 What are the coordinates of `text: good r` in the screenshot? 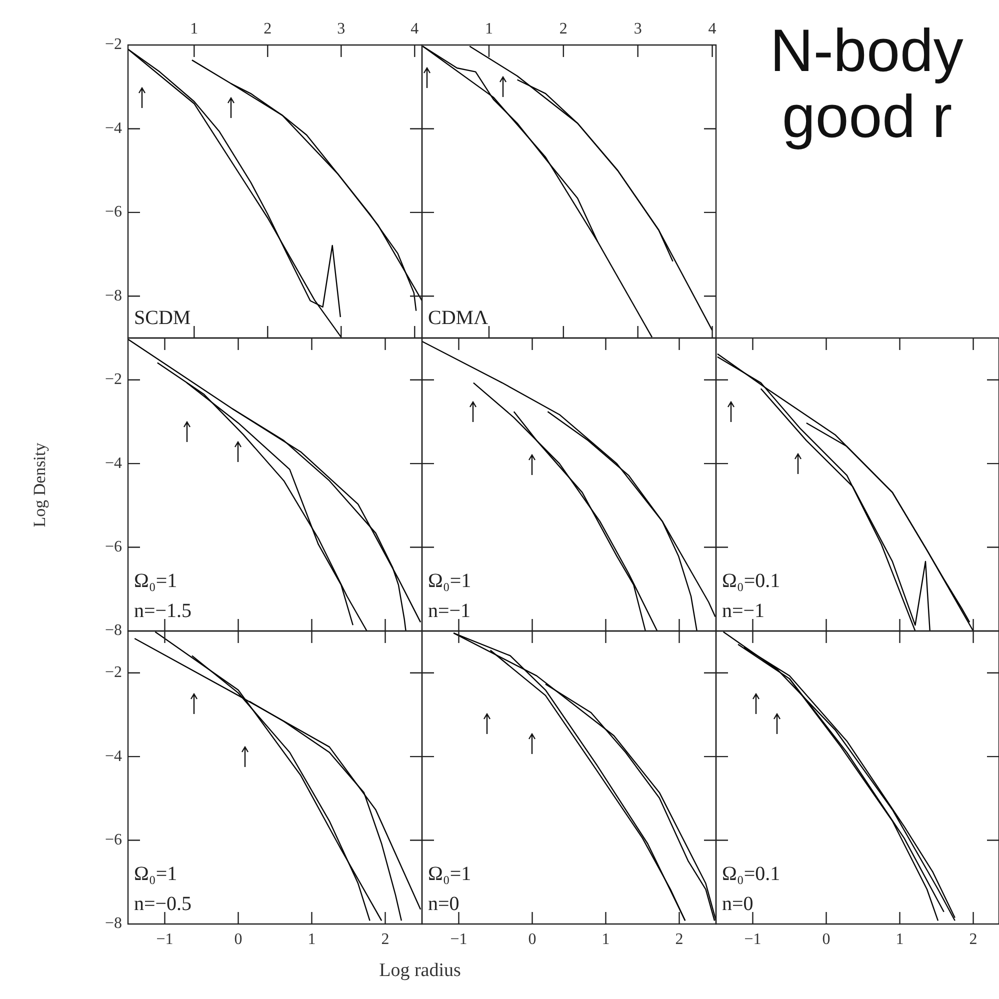 It's located at (867, 116).